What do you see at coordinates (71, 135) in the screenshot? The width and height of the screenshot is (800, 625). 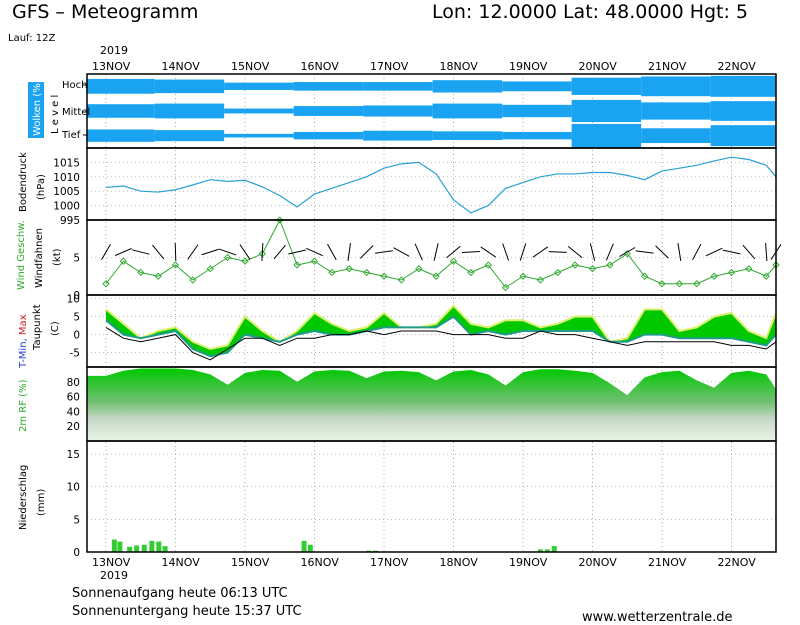 I see `cloud-level-tief: Tief` at bounding box center [71, 135].